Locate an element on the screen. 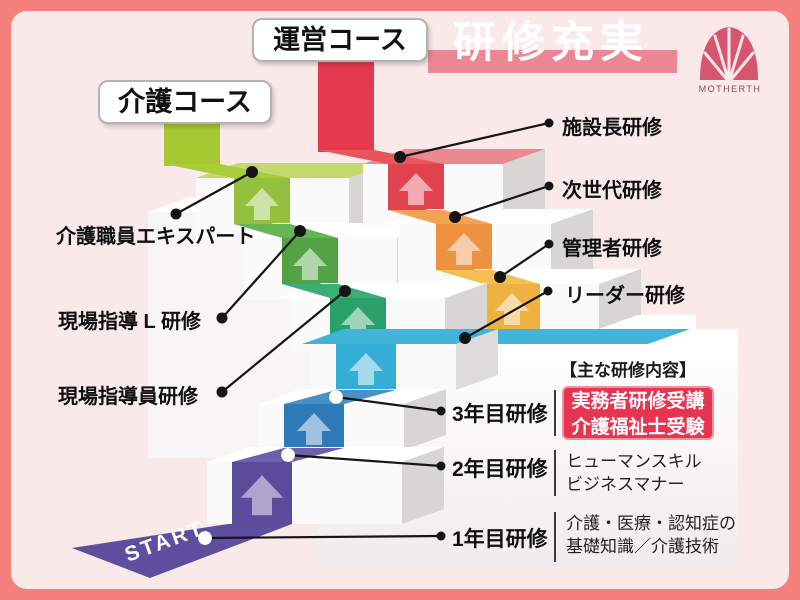 The image size is (800, 600). brand-name: MOTHERTH is located at coordinates (730, 89).